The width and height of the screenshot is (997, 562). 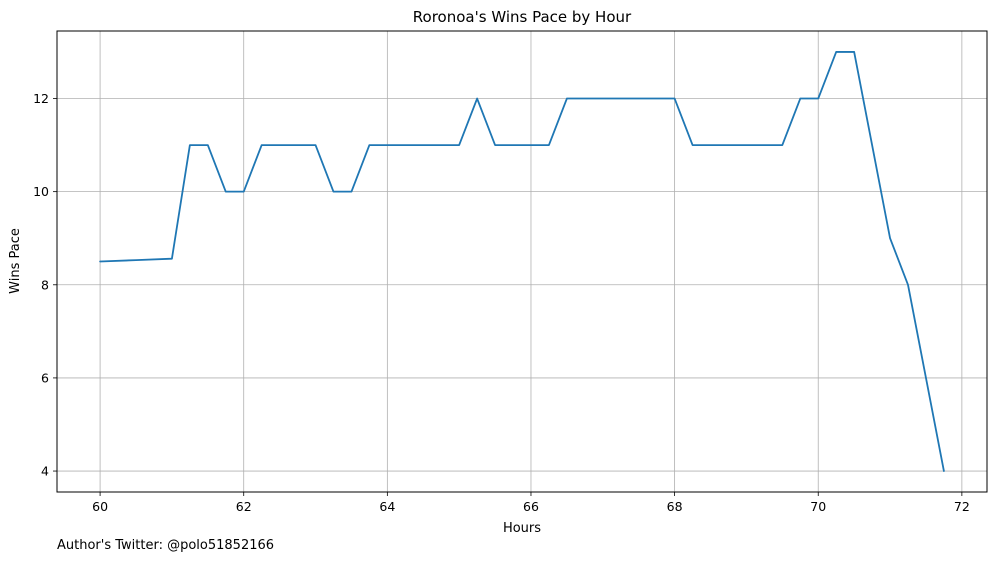 I want to click on x-axis-label: Hours, so click(x=522, y=528).